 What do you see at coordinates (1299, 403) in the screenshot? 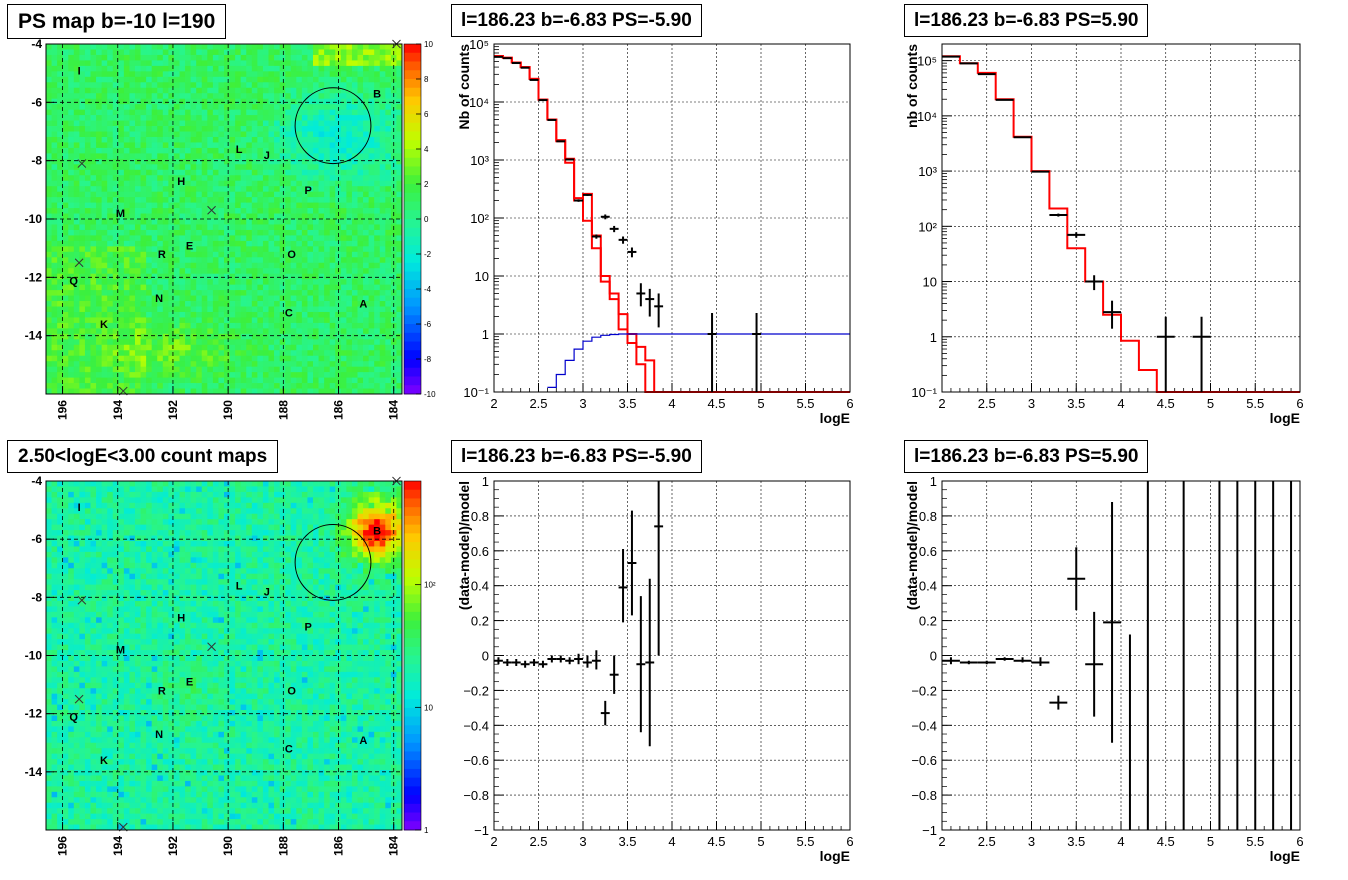
I see `x-tick-label: 6` at bounding box center [1299, 403].